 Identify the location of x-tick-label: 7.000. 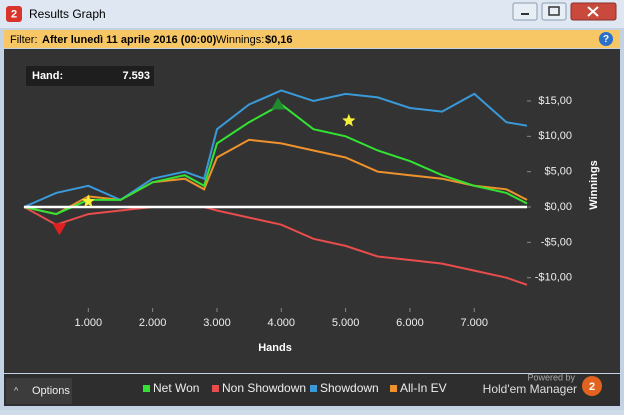
(474, 323).